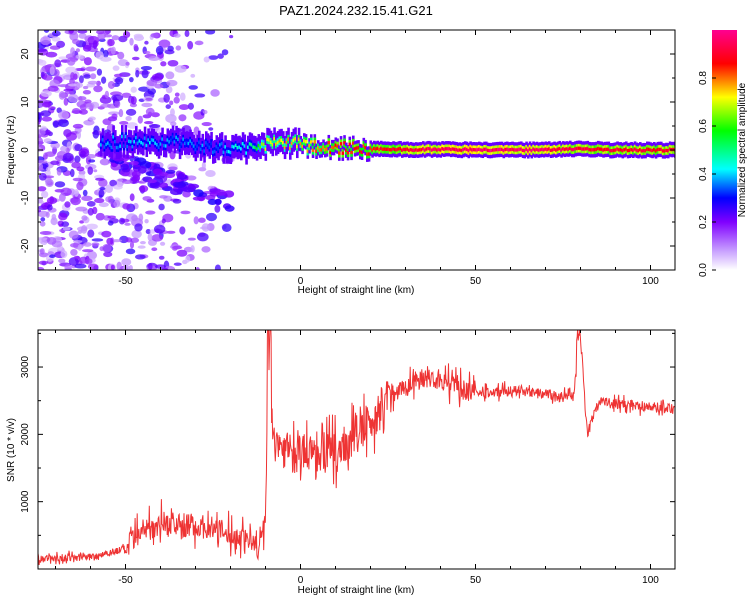  I want to click on snr-x-axis-title: Height of straight line (km), so click(356, 590).